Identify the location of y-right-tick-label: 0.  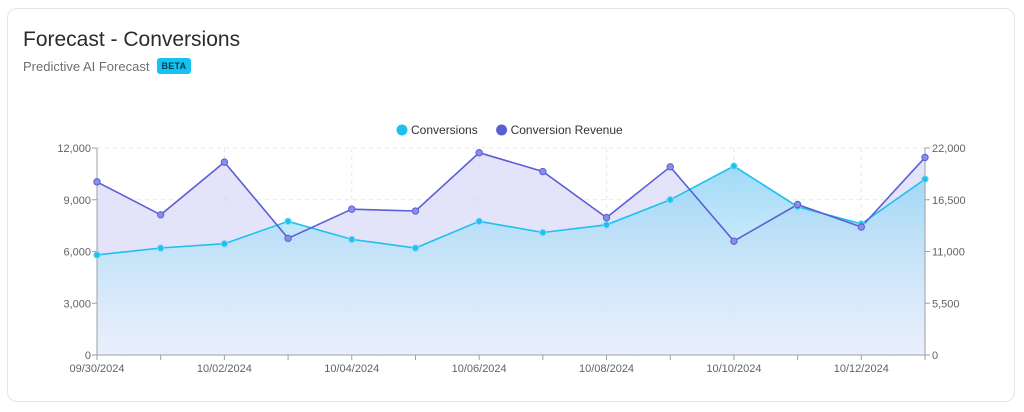
(935, 356).